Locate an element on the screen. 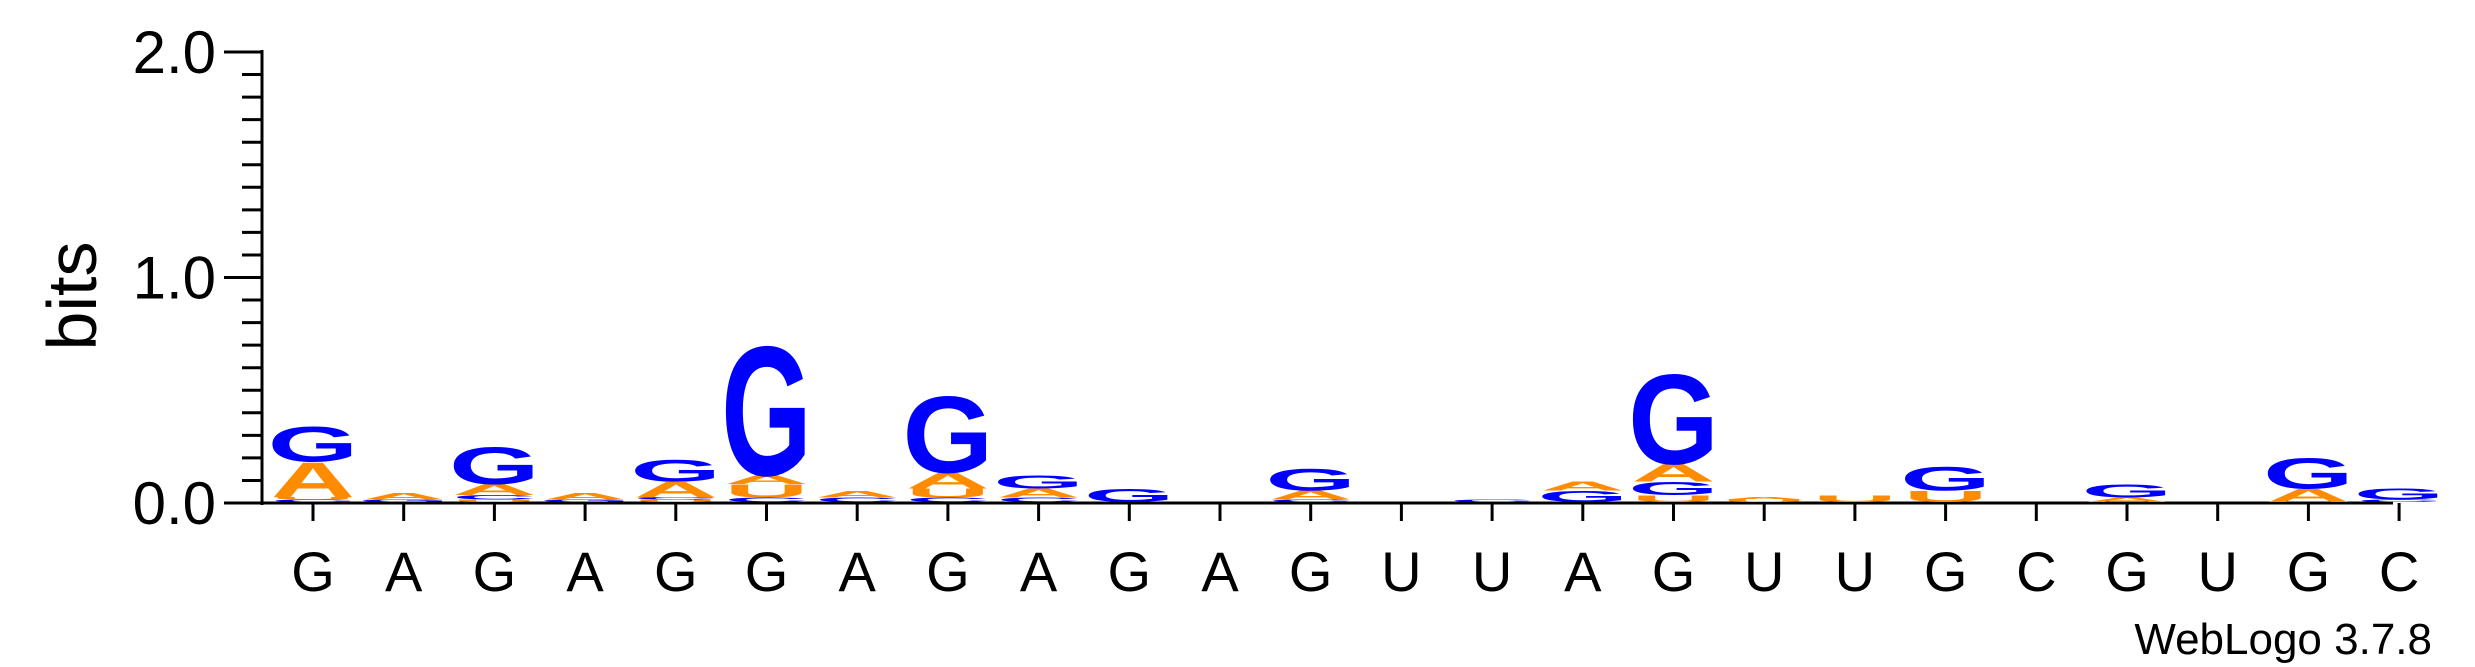  y-tick-label: 2.0 is located at coordinates (174, 52).